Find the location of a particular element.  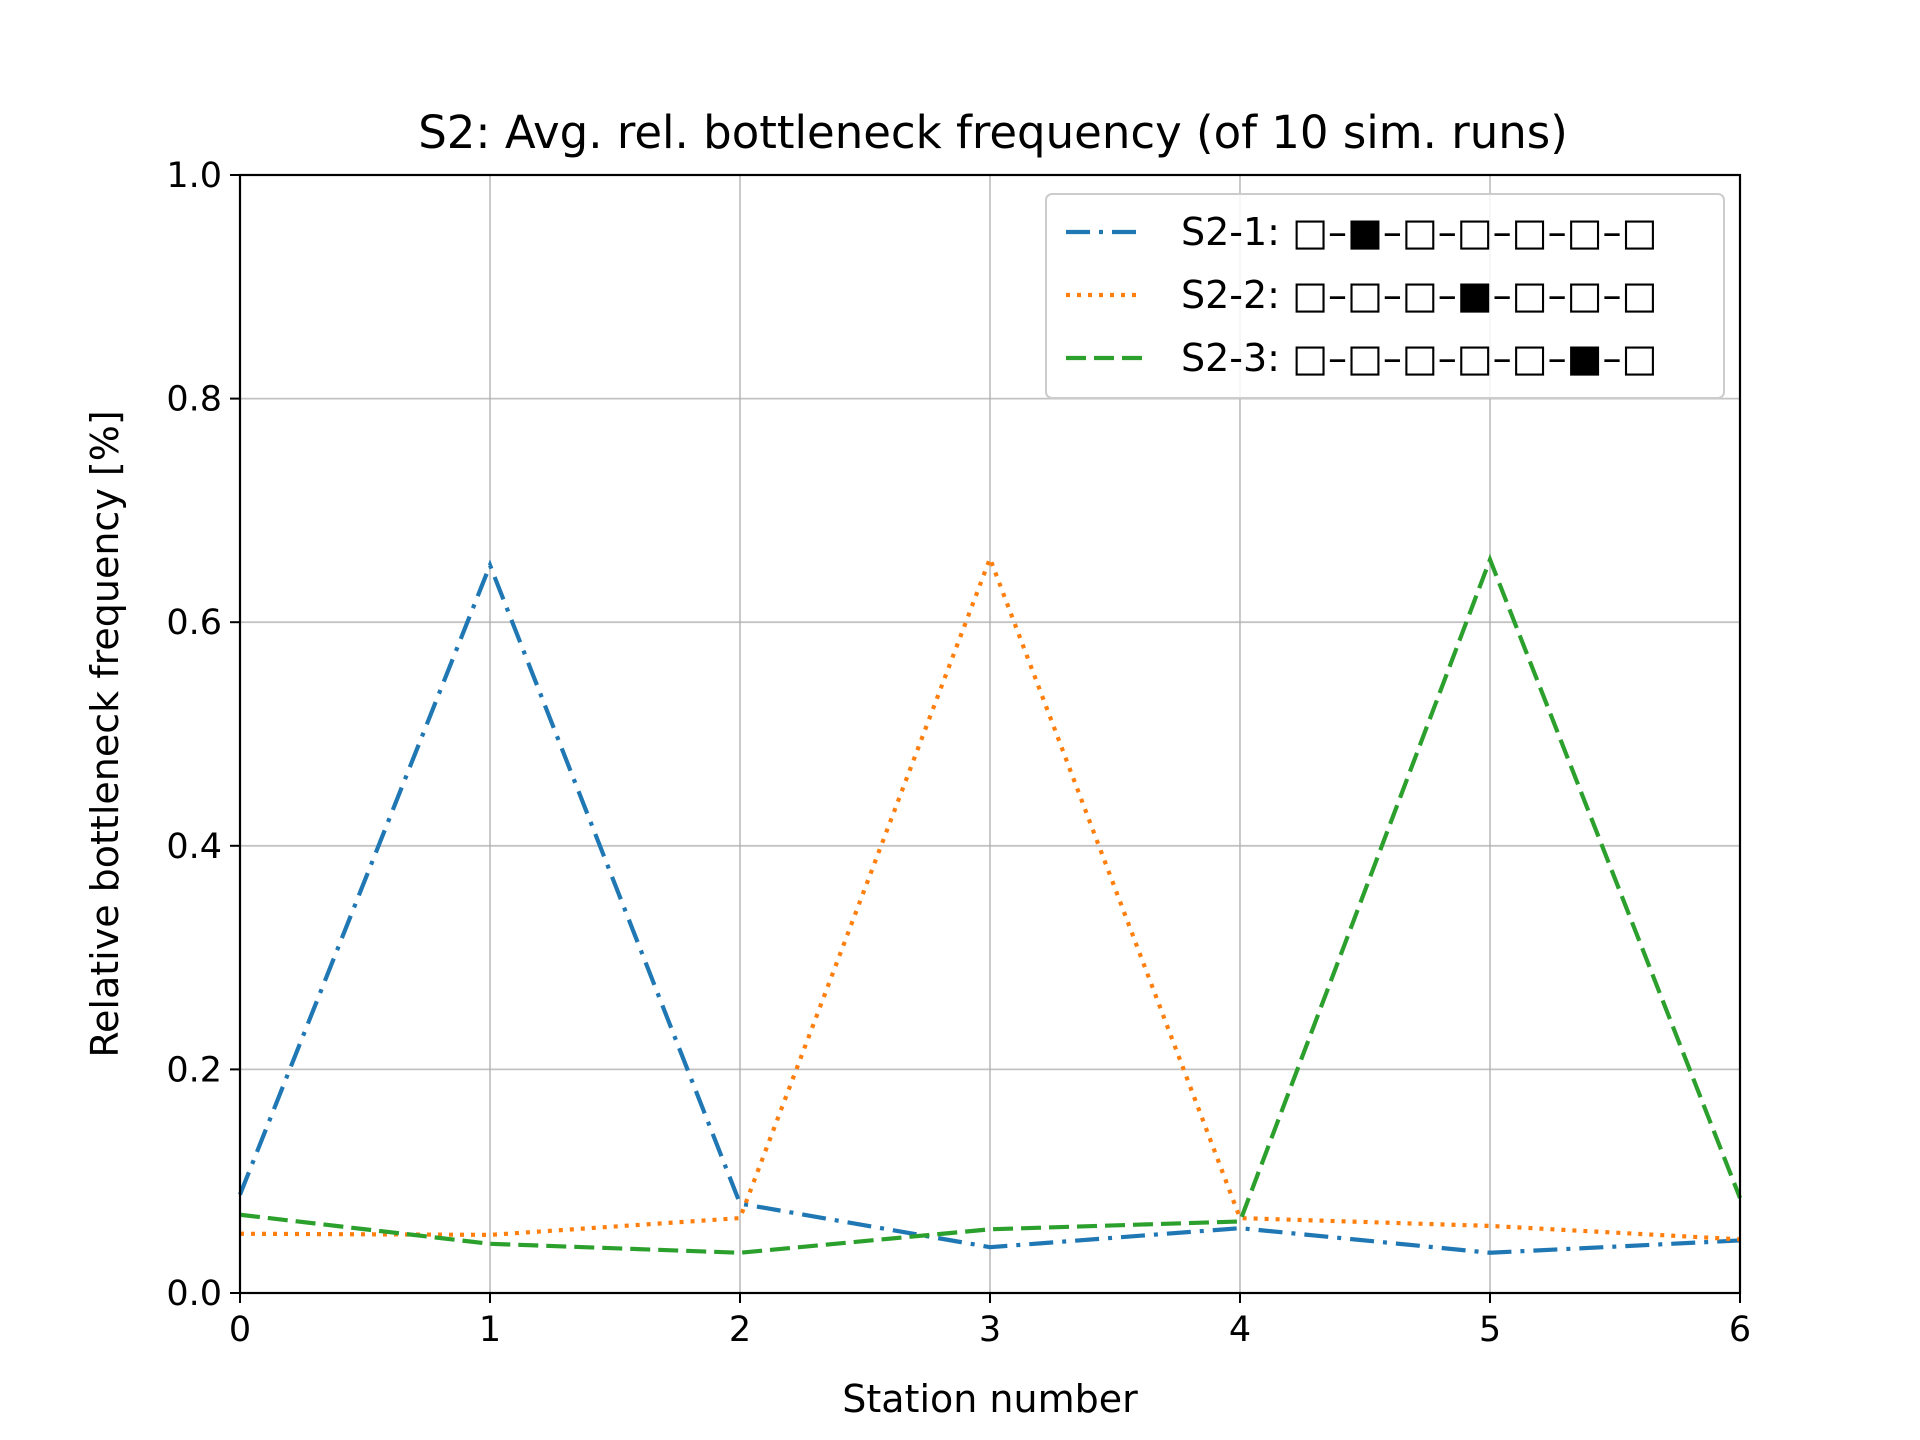

legend-box is located at coordinates (1385, 296).